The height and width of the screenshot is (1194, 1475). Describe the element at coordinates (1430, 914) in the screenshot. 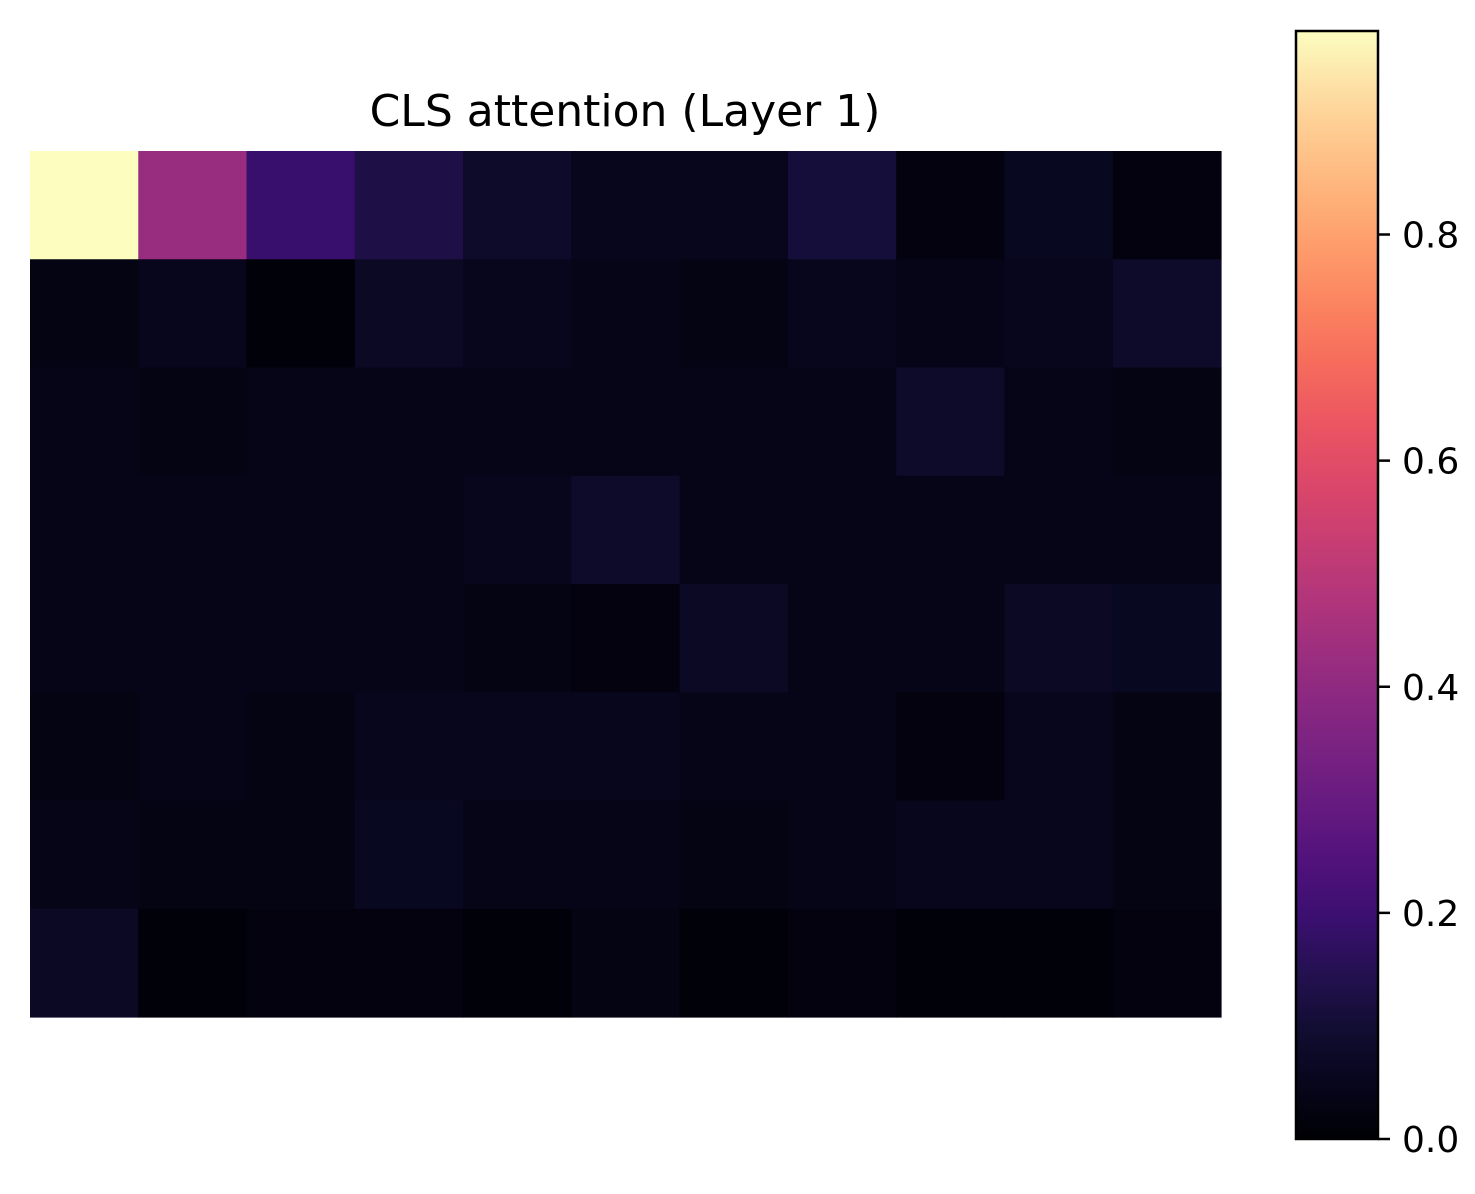

I see `colorbar-tick-label: 0.2` at that location.